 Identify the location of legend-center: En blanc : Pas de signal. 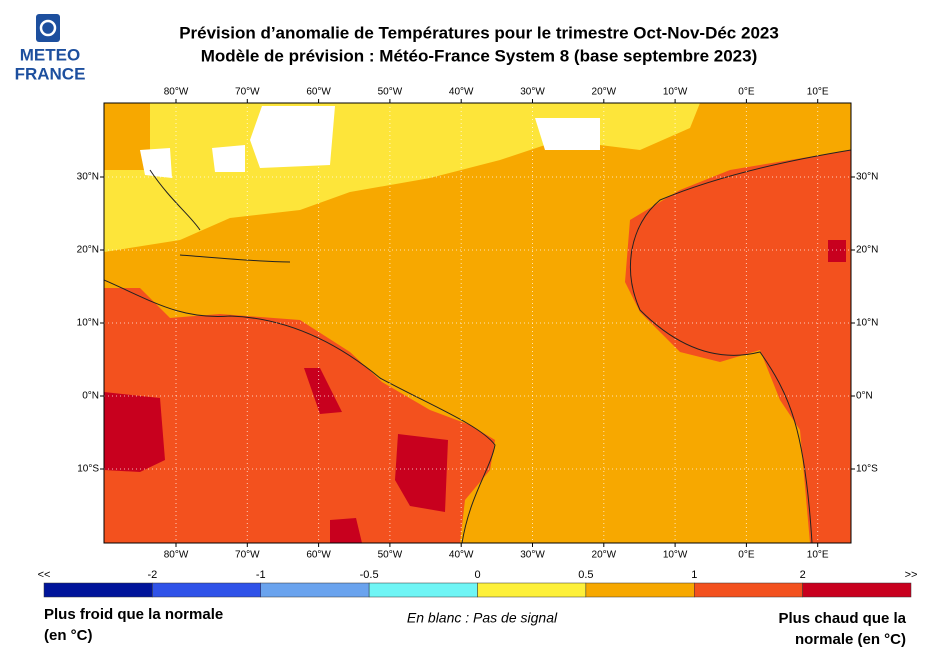
(482, 618).